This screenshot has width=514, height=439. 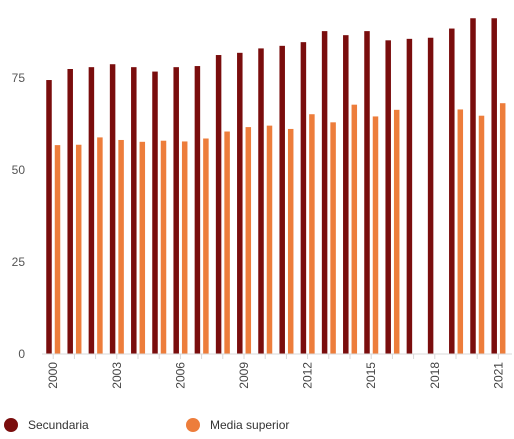 I want to click on bar-secundaria-2002, so click(x=91, y=210).